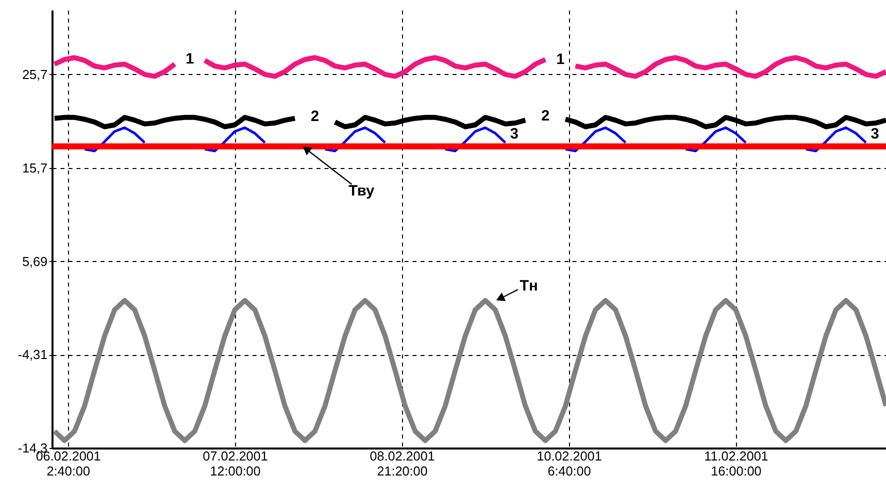 The image size is (886, 496). What do you see at coordinates (235, 463) in the screenshot?
I see `x-tick-label: 07.02.2001 12:00:00` at bounding box center [235, 463].